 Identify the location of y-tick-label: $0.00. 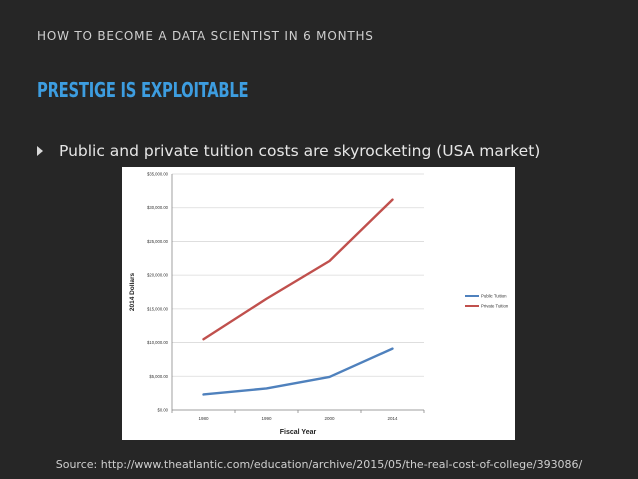
(163, 410).